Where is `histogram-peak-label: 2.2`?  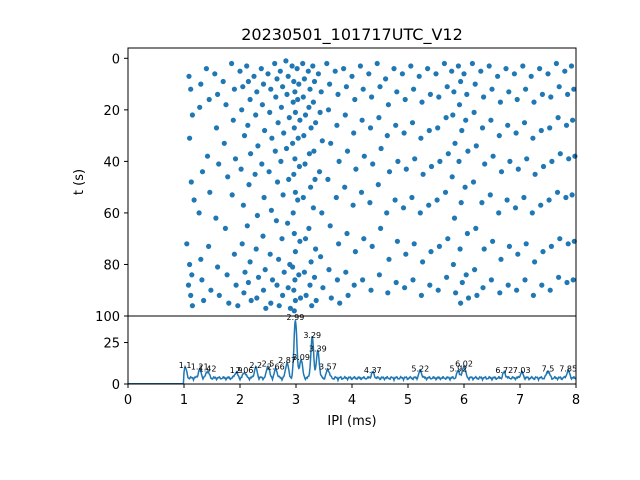
histogram-peak-label: 2.2 is located at coordinates (255, 365).